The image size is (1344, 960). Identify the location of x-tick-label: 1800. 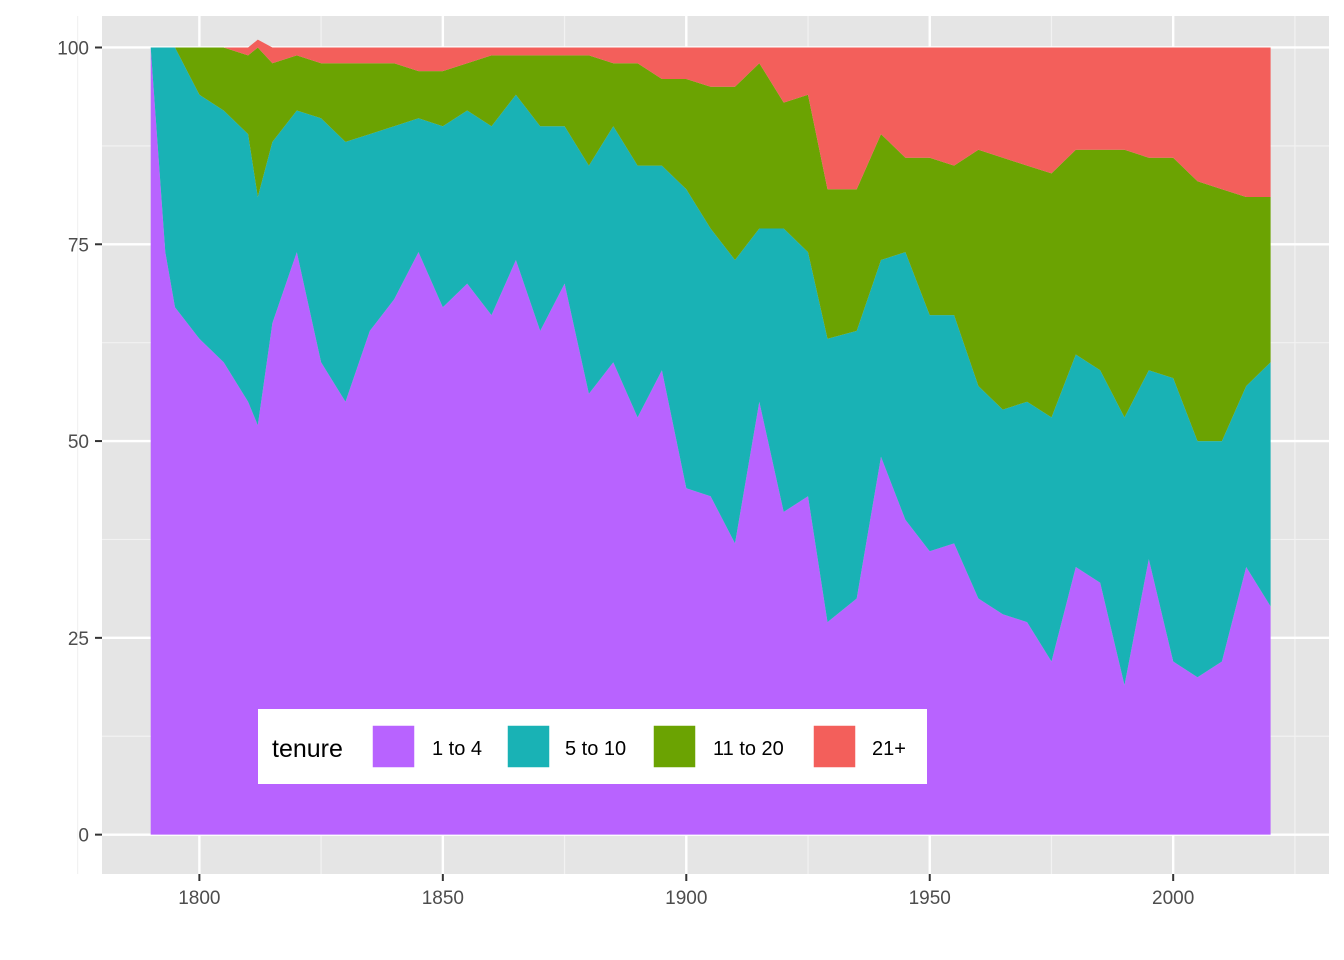
(199, 898).